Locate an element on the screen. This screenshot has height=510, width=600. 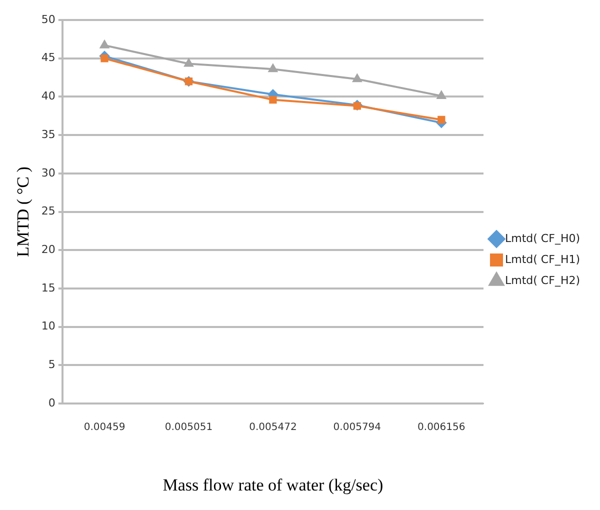
legend-label: Lmtd( CF_H2) is located at coordinates (542, 280).